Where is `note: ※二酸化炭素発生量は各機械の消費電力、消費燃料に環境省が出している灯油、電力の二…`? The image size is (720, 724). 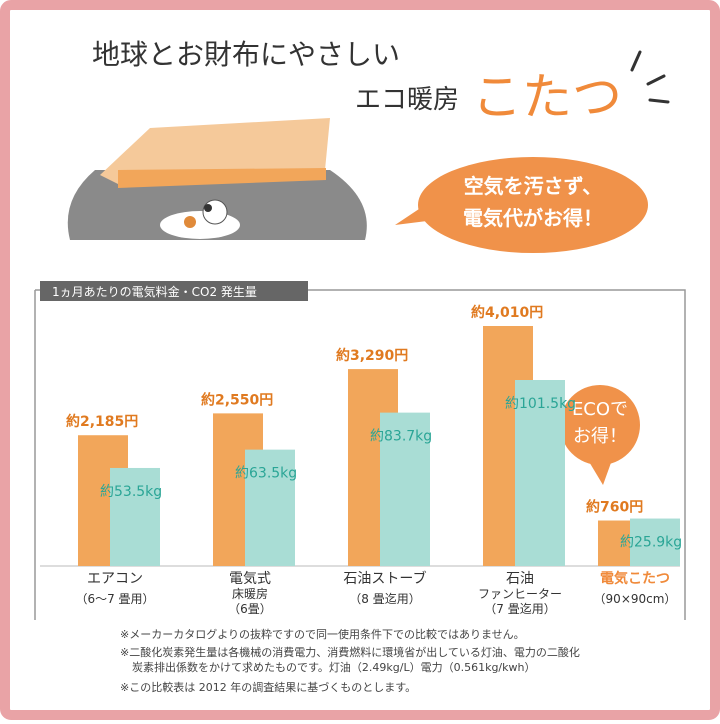
note: ※二酸化炭素発生量は各機械の消費電力、消費燃料に環境省が出している灯油、電力の二… is located at coordinates (350, 652).